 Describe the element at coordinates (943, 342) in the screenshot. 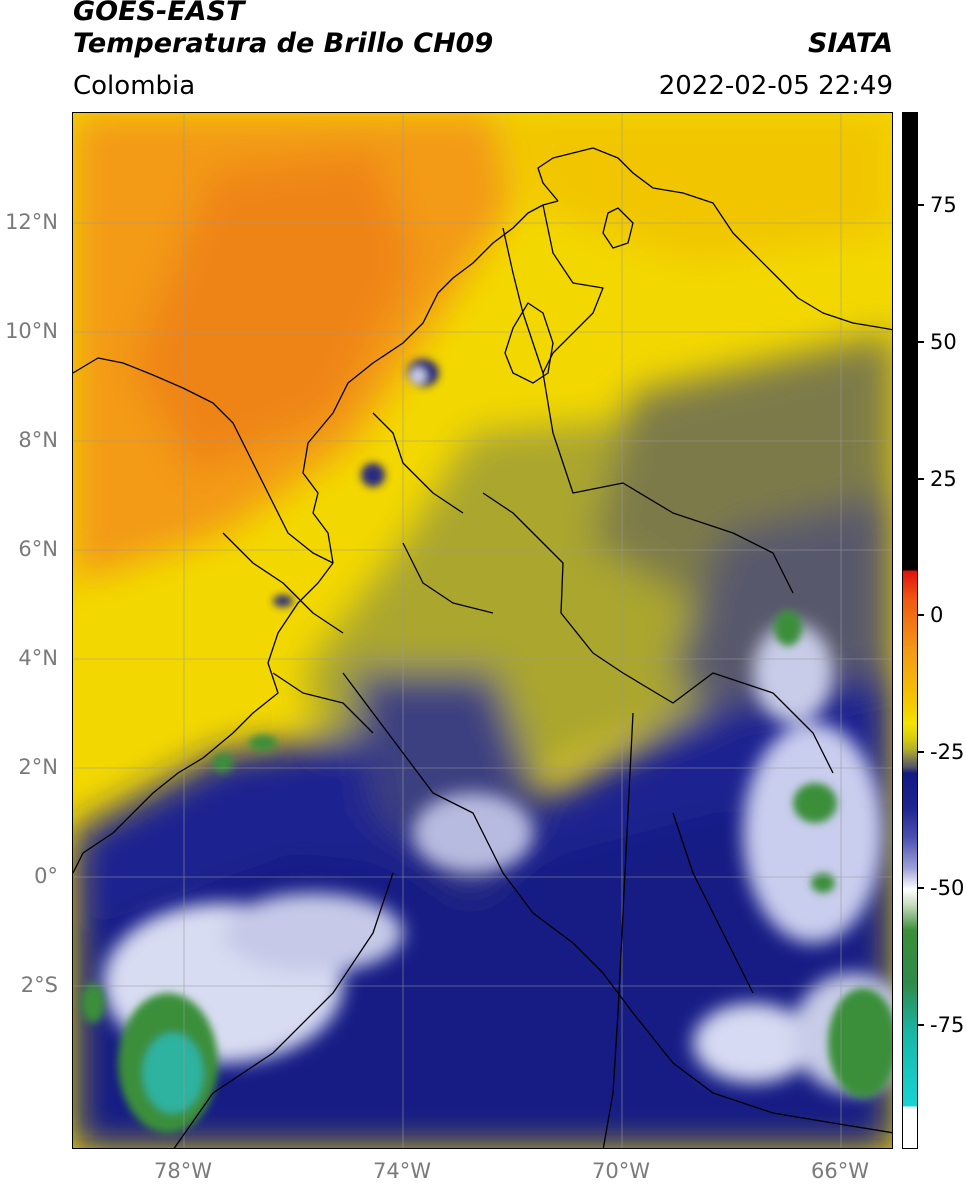

I see `colorbar-label-50: 50` at that location.